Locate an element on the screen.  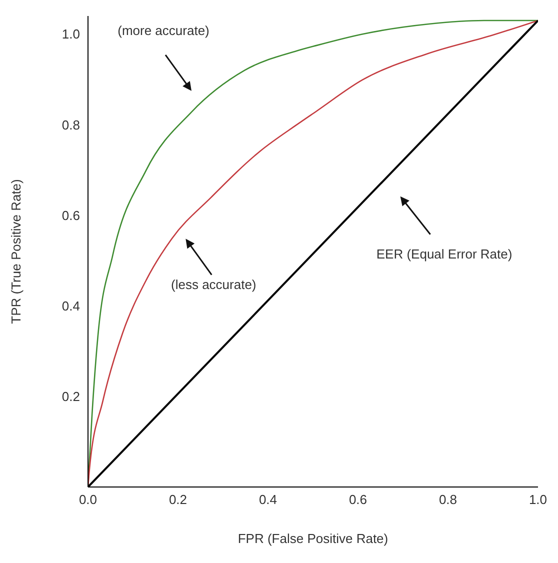
x-tick-label: 1.0 is located at coordinates (538, 500).